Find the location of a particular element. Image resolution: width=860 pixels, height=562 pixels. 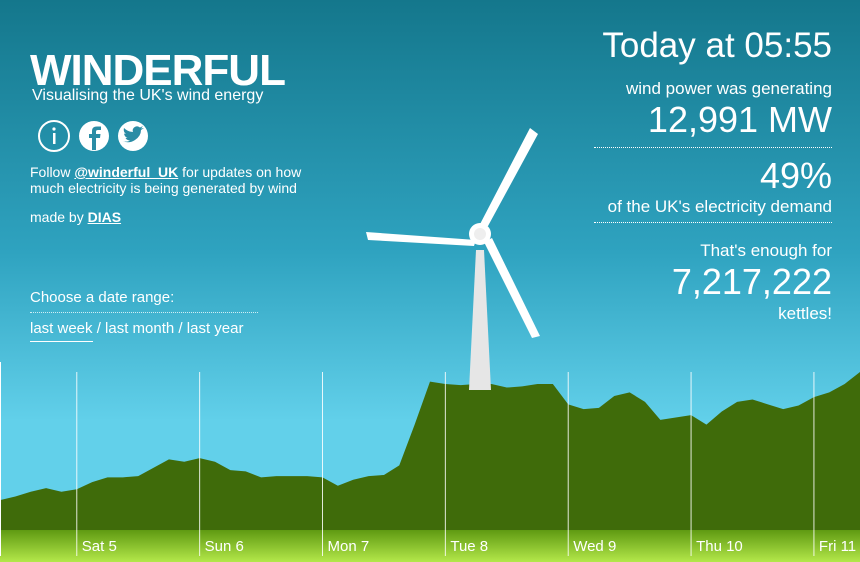

x-tick-label: Fri 11 is located at coordinates (837, 546).